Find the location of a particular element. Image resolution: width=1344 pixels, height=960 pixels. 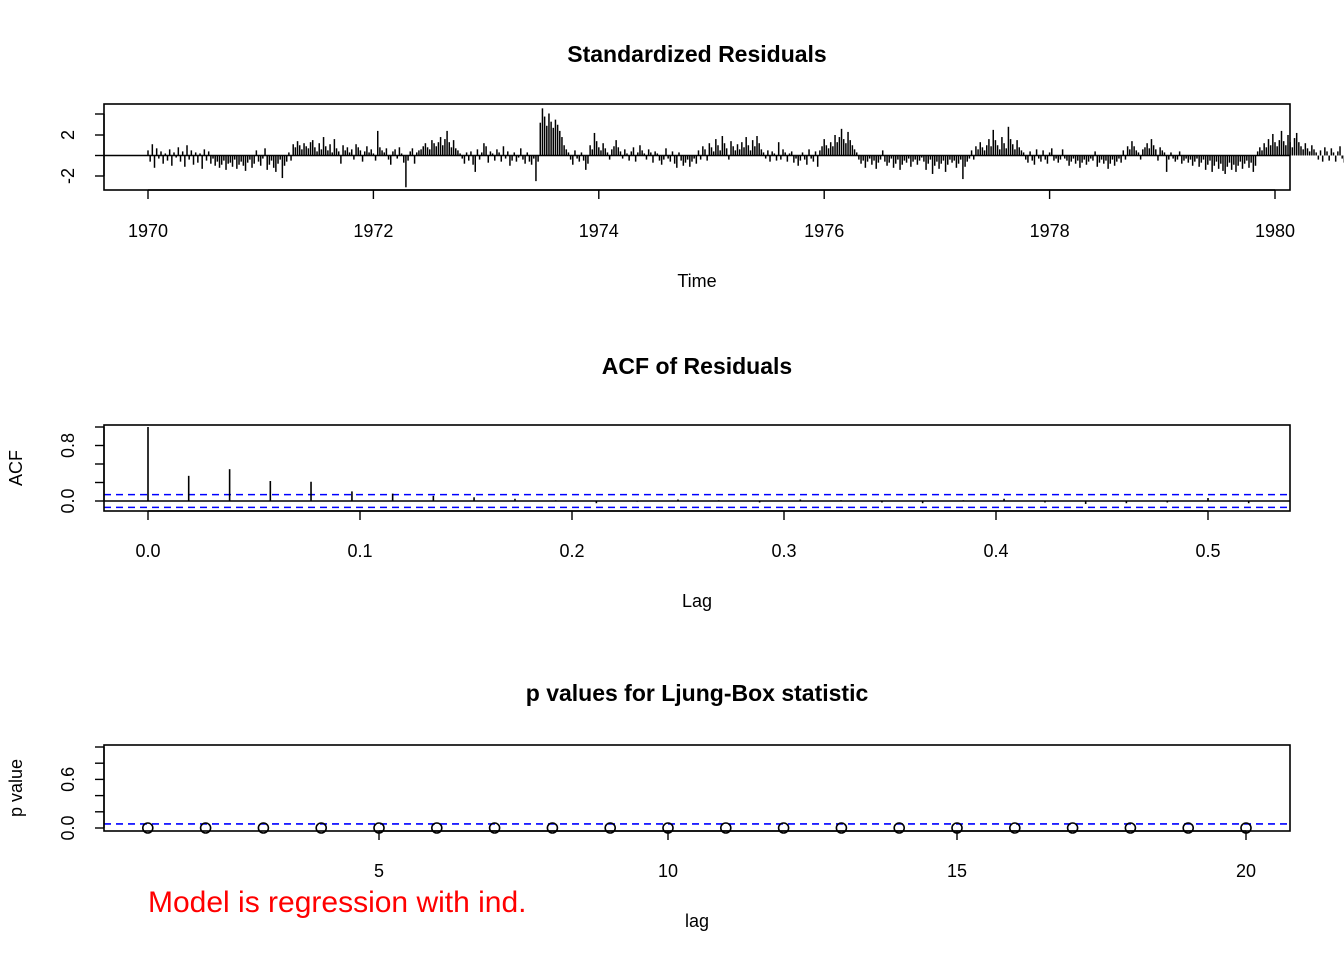

residuals-x-tick-label: 1980 is located at coordinates (1275, 231).